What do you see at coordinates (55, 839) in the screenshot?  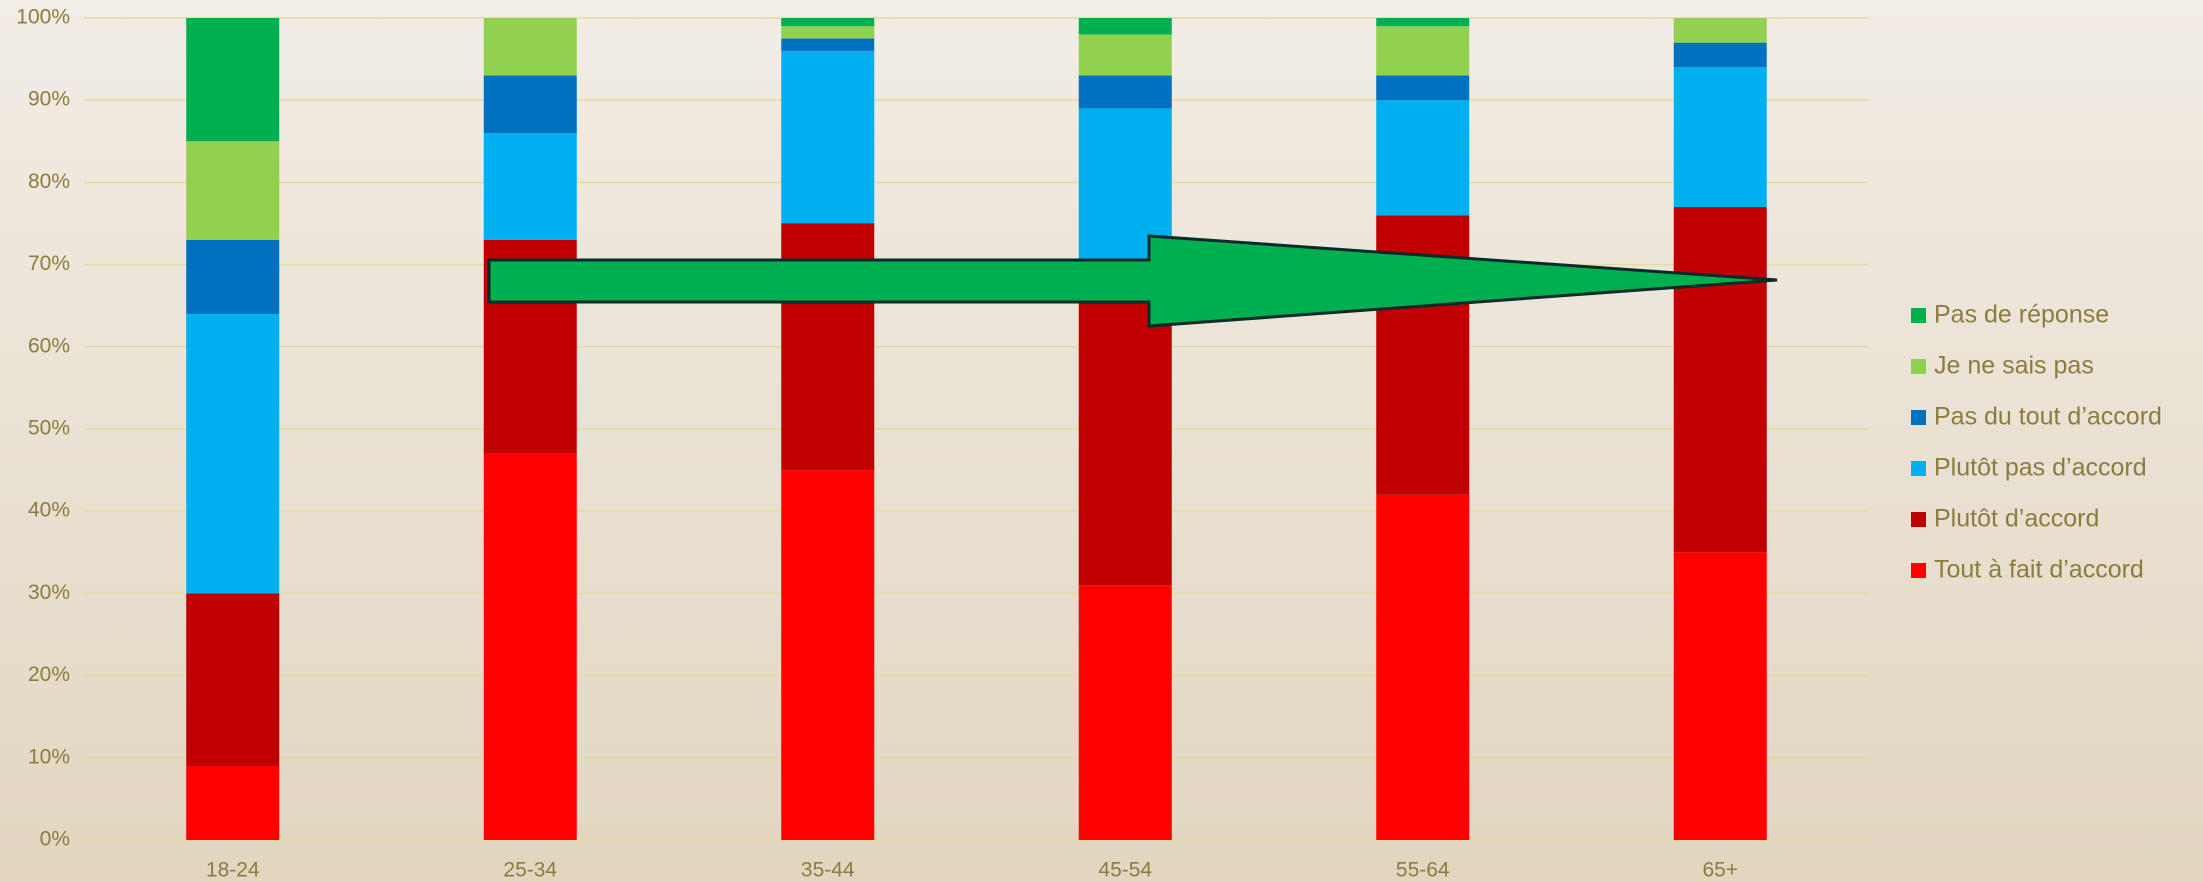 I see `y-tick-label: 0%` at bounding box center [55, 839].